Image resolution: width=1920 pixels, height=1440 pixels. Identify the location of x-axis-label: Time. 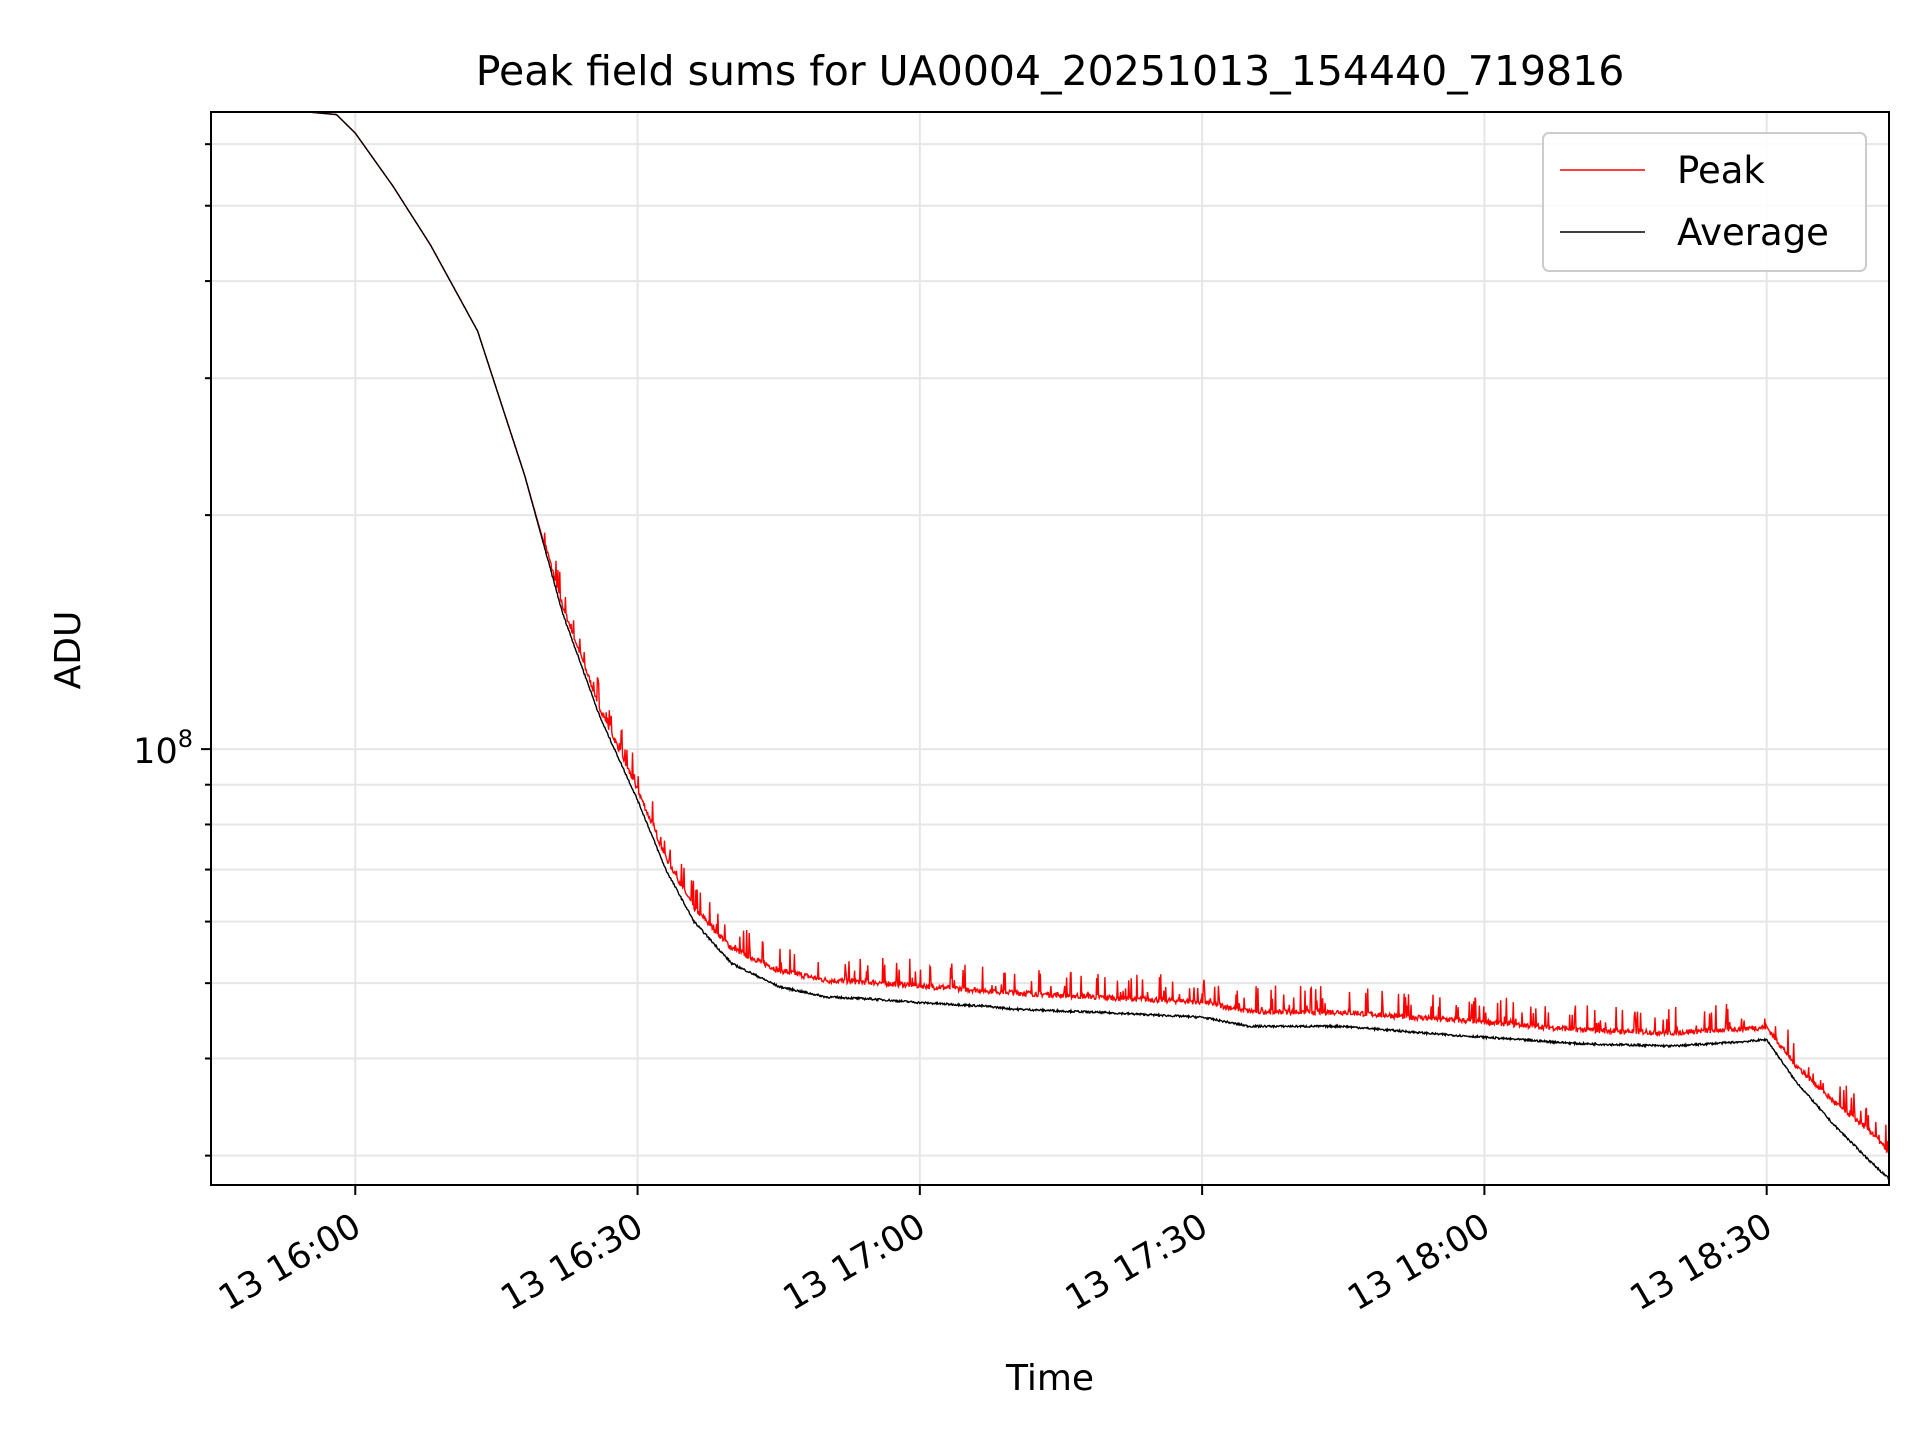
(1049, 1378).